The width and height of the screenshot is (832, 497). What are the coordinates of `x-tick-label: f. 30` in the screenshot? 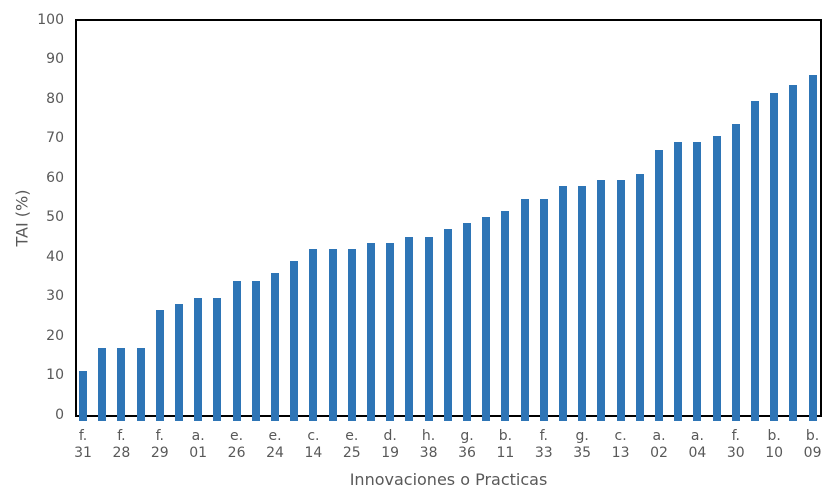 It's located at (736, 445).